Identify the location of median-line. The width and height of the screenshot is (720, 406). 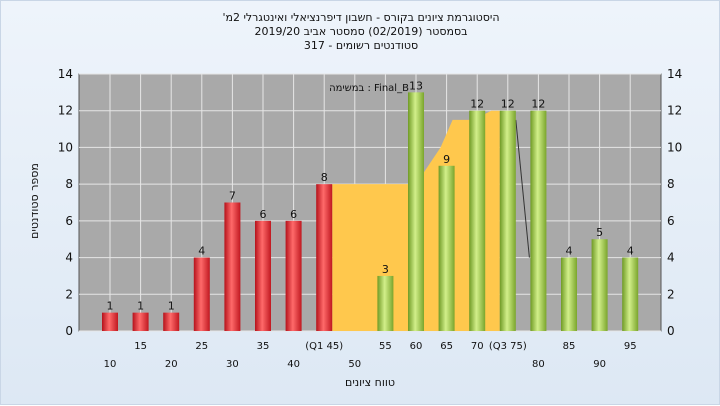
(522, 188).